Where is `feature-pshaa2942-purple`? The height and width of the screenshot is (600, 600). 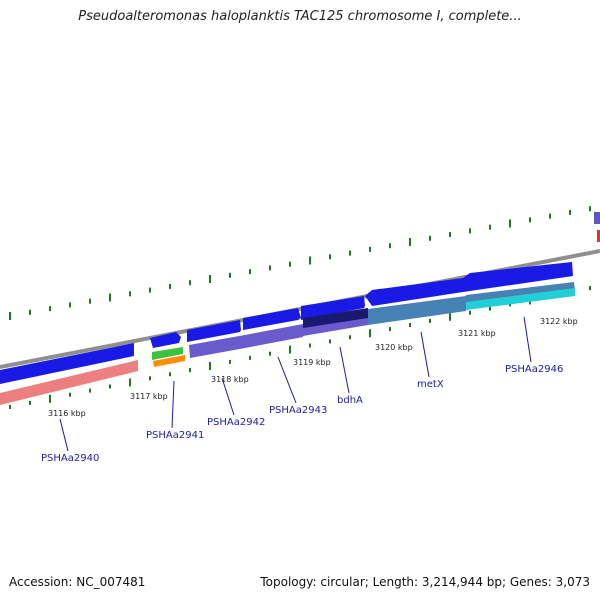
feature-pshaa2942-purple is located at coordinates (217, 346).